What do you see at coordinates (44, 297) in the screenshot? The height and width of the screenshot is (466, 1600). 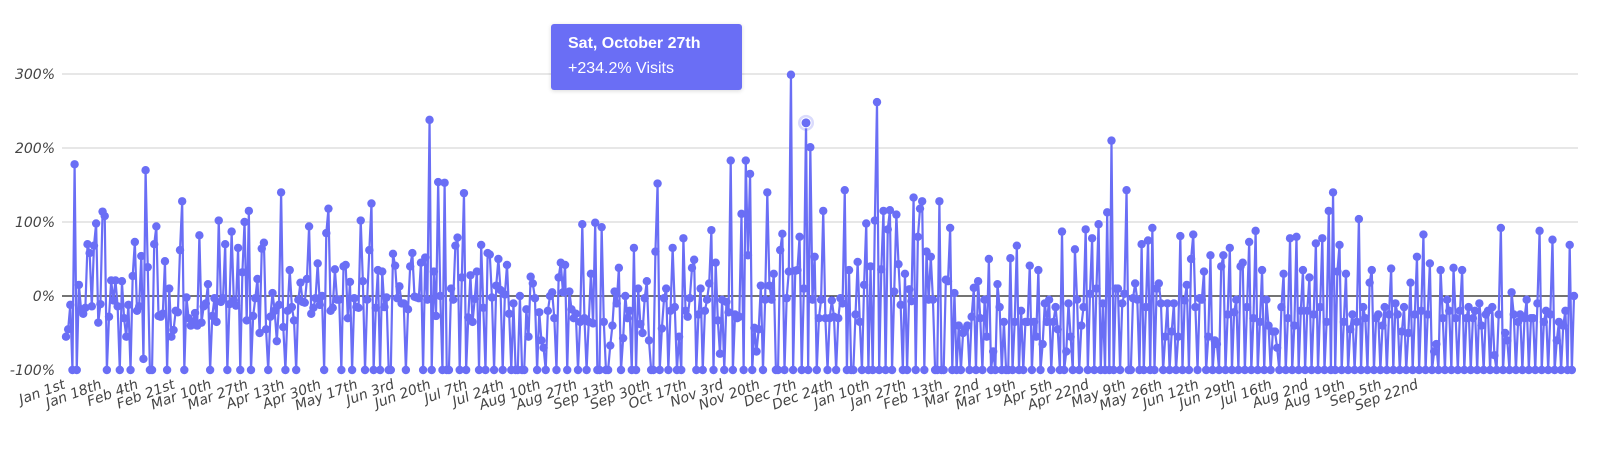 I see `y-tick-label: 0%` at bounding box center [44, 297].